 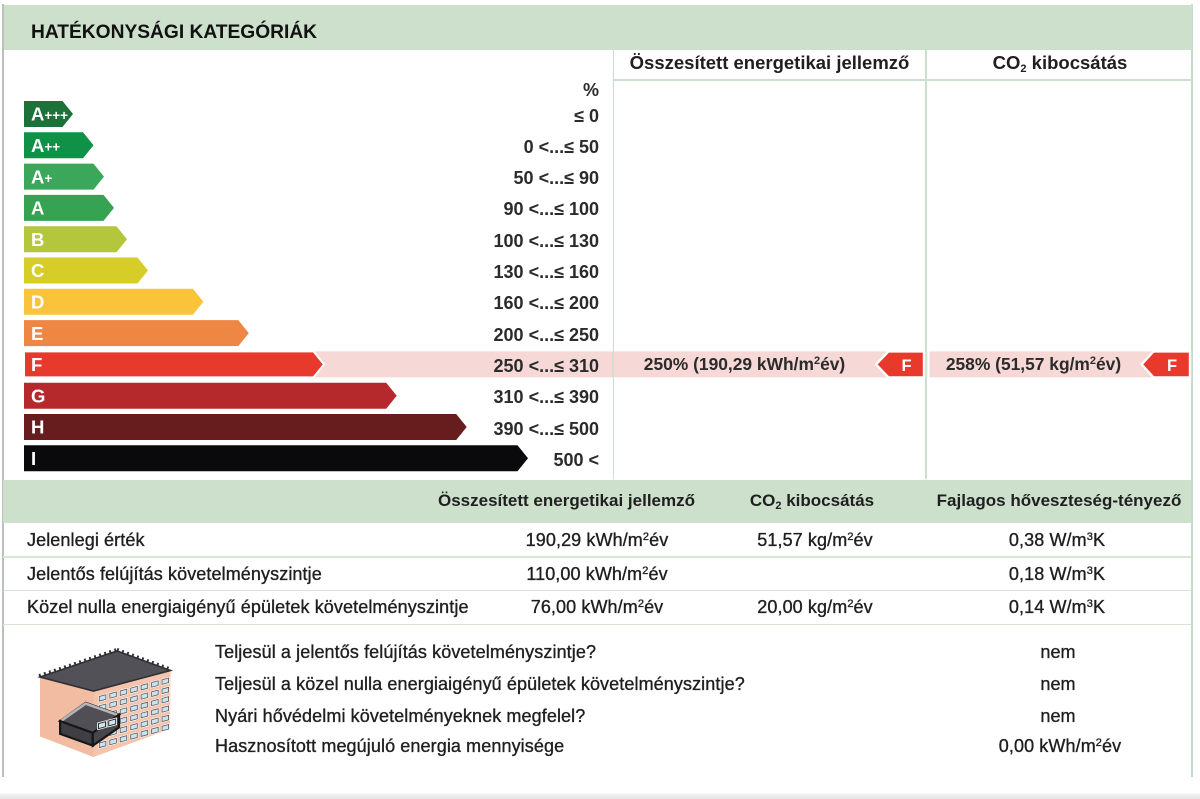 What do you see at coordinates (41, 176) in the screenshot?
I see `svg-text: A+` at bounding box center [41, 176].